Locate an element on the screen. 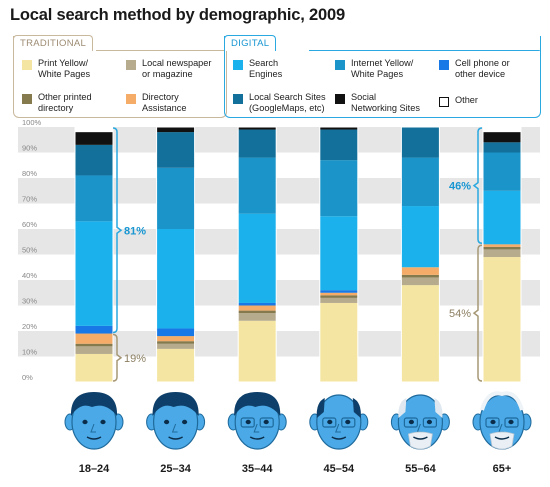 The image size is (550, 487). y-tick-label: 60% is located at coordinates (29, 224).